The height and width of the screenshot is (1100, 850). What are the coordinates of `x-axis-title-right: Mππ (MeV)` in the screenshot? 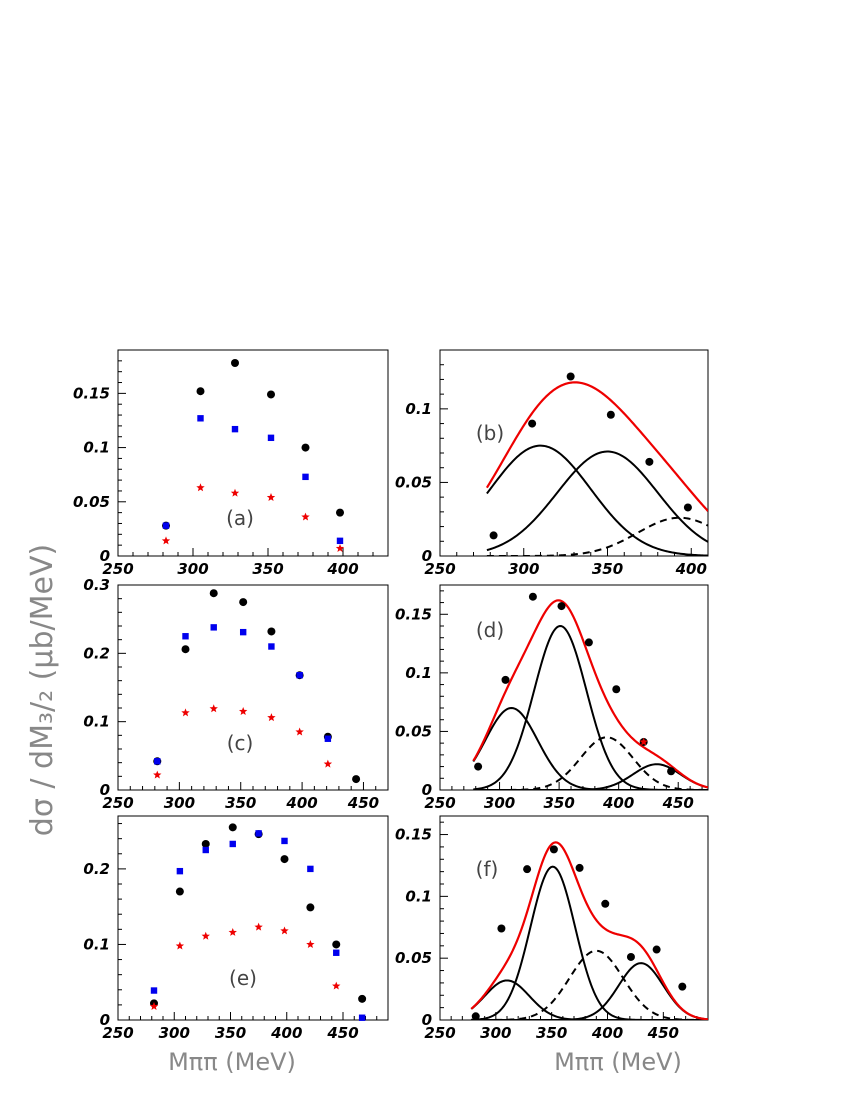 It's located at (618, 1062).